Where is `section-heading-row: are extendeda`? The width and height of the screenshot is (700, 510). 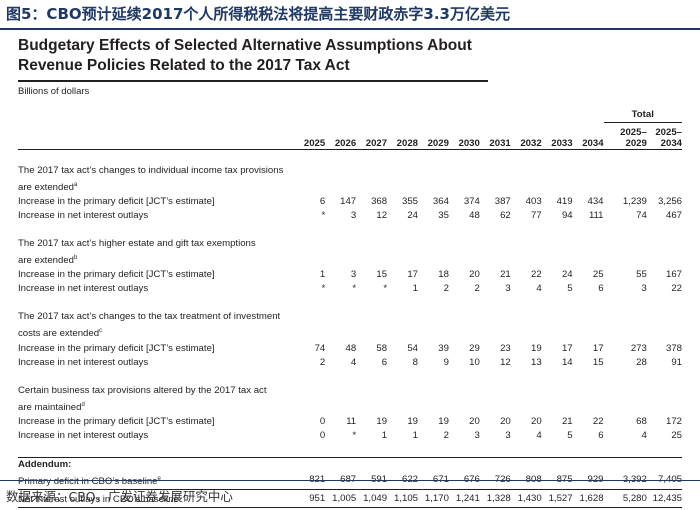 section-heading-row: are extendeda is located at coordinates (350, 186).